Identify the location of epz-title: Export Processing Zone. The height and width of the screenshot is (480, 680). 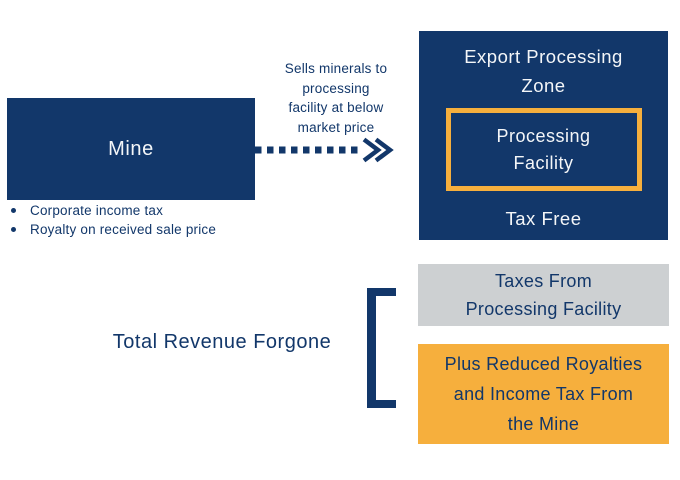
(543, 71).